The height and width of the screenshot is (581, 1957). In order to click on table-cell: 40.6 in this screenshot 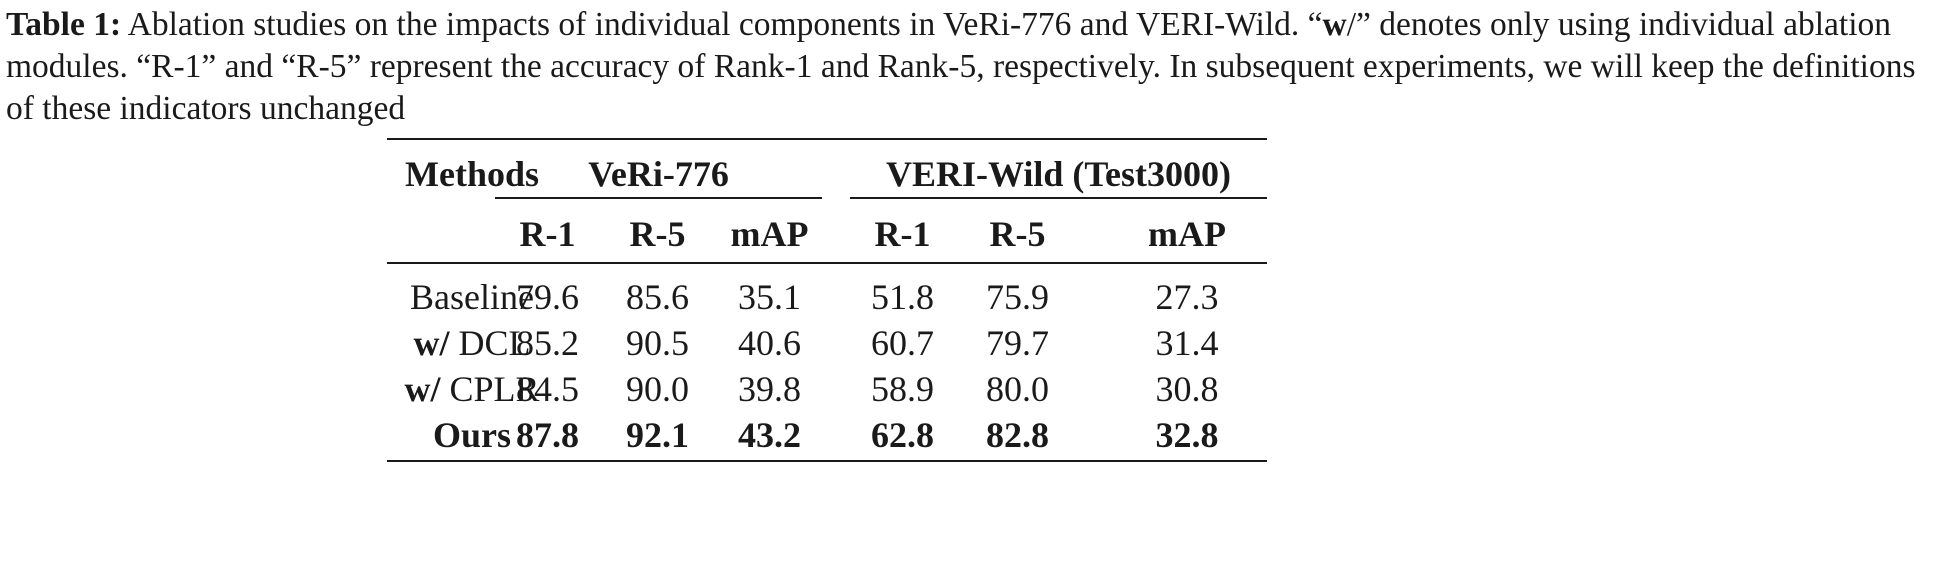, I will do `click(769, 343)`.